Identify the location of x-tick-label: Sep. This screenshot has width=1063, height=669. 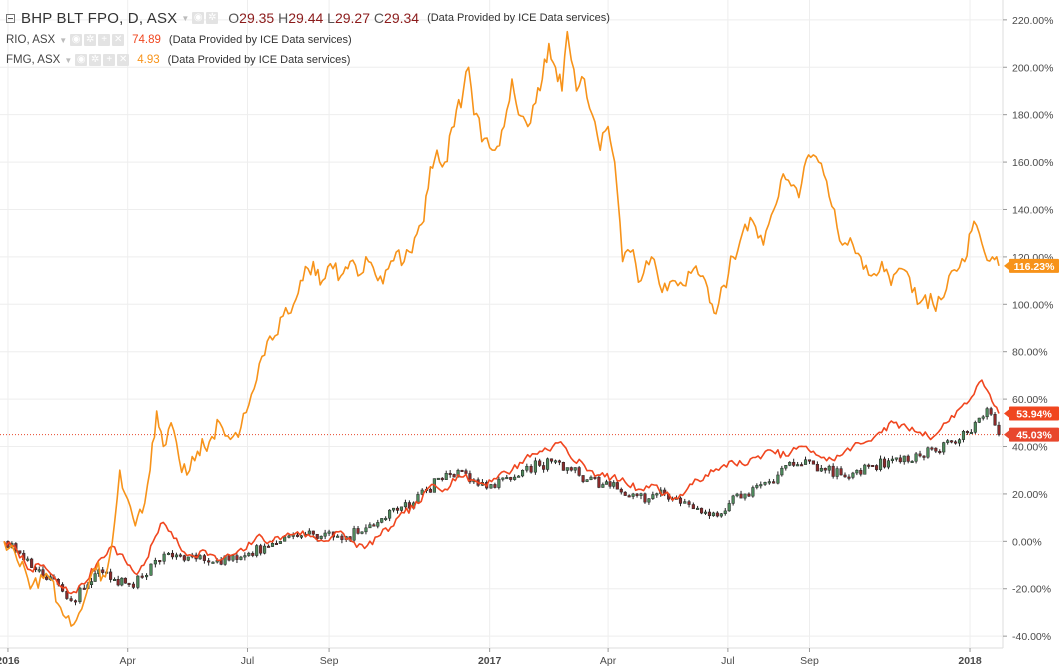
(809, 661).